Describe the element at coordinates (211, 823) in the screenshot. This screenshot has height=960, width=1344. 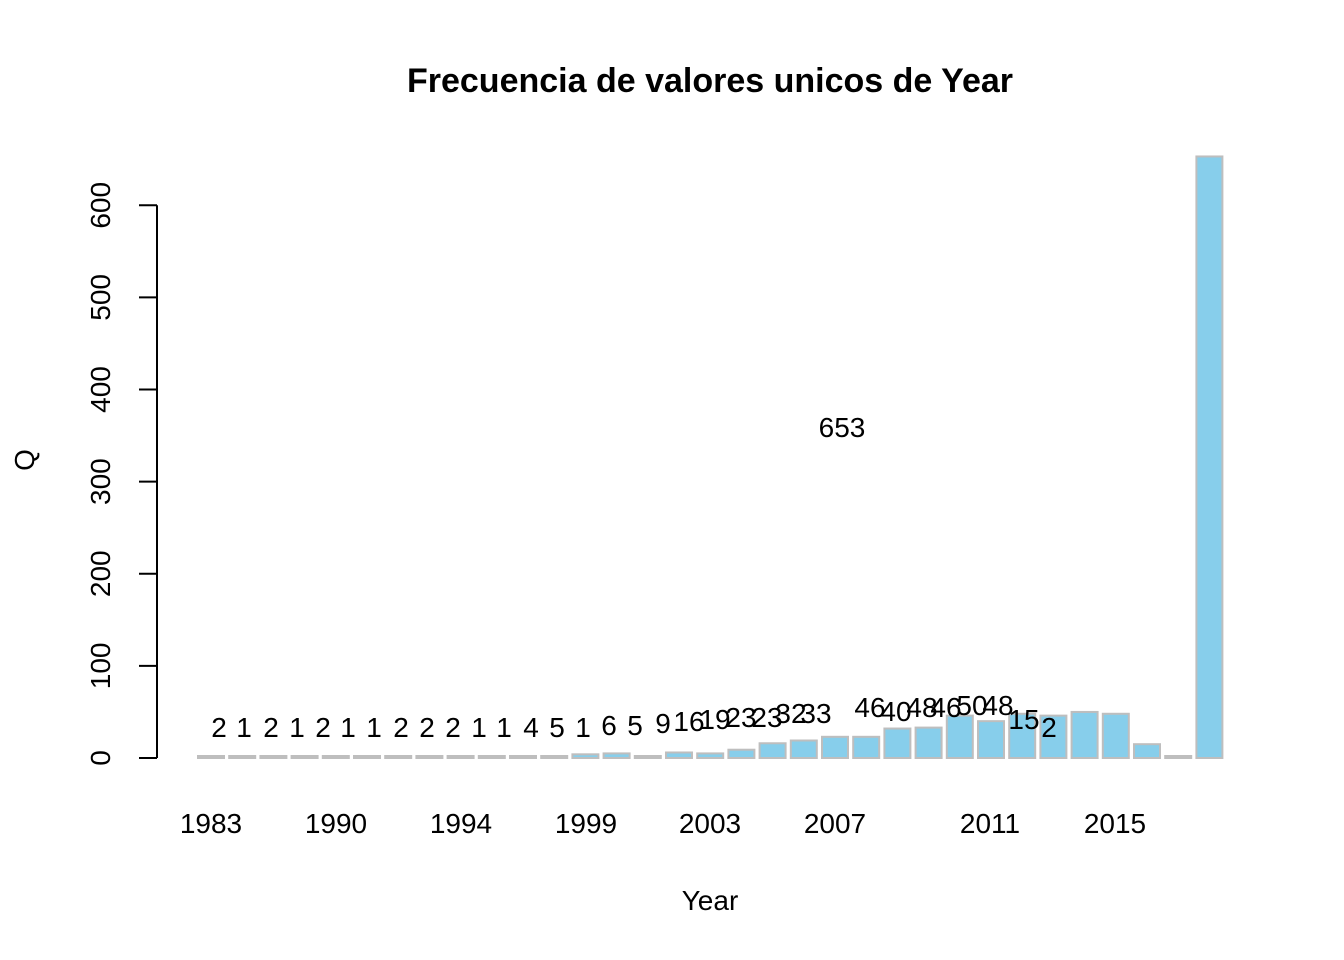
I see `x-tick-label: 1983` at that location.